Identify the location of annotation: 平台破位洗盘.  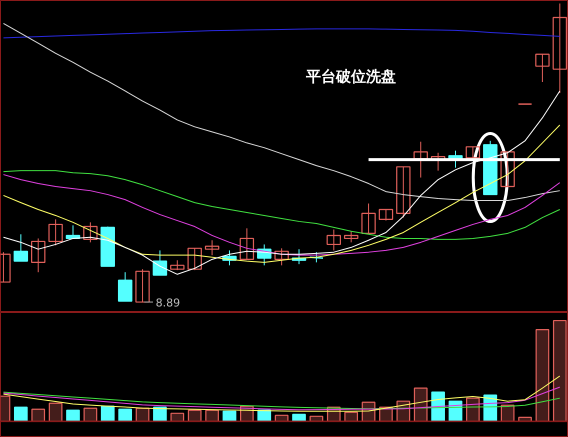
(350, 77).